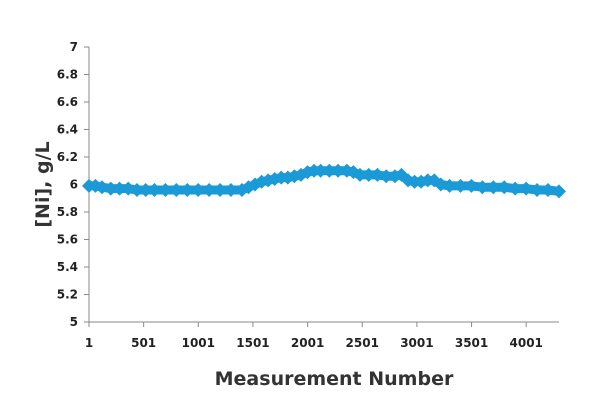  I want to click on y-tick-label: 5.6, so click(67, 240).